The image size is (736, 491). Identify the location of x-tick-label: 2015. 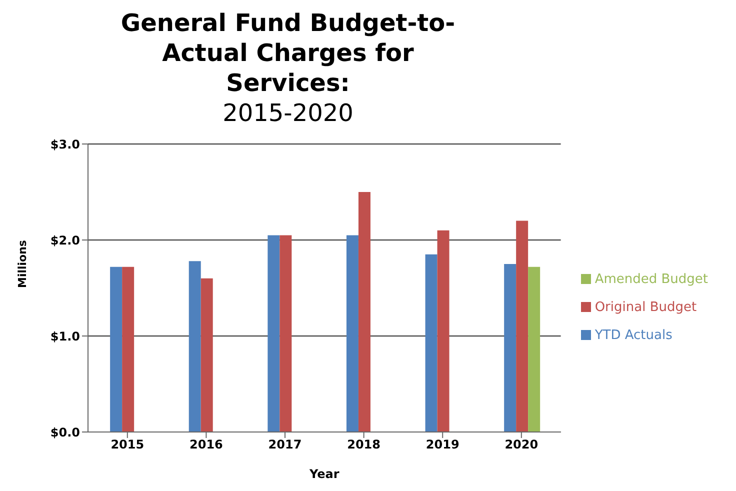
(127, 445).